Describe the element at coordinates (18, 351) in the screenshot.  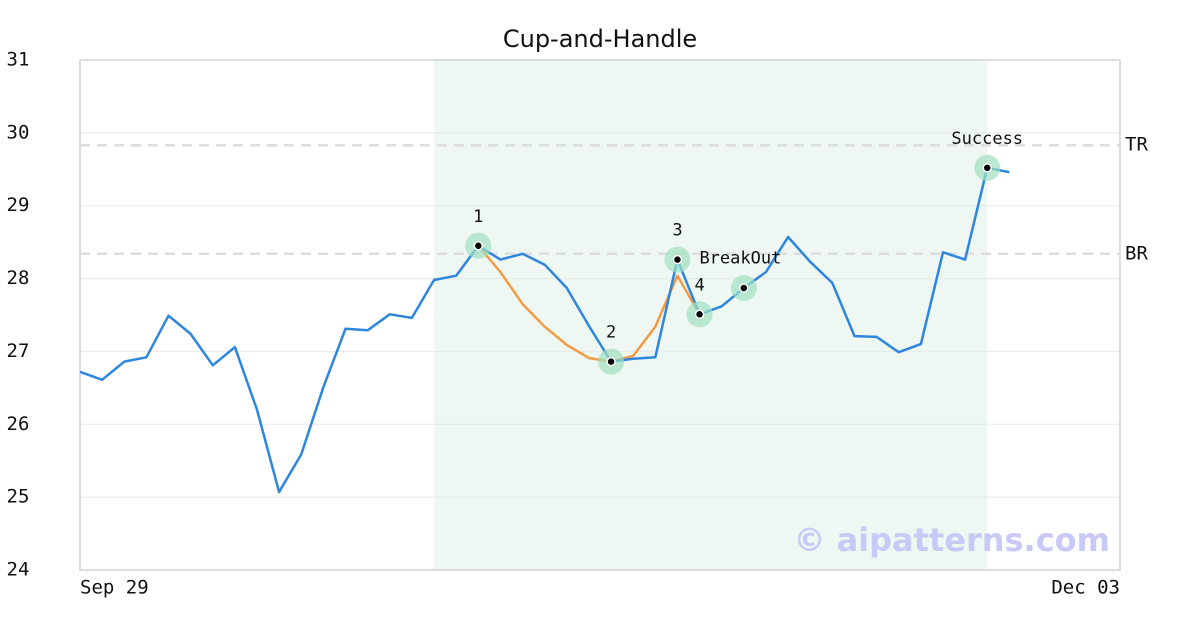
I see `y-tick-label: 27` at that location.